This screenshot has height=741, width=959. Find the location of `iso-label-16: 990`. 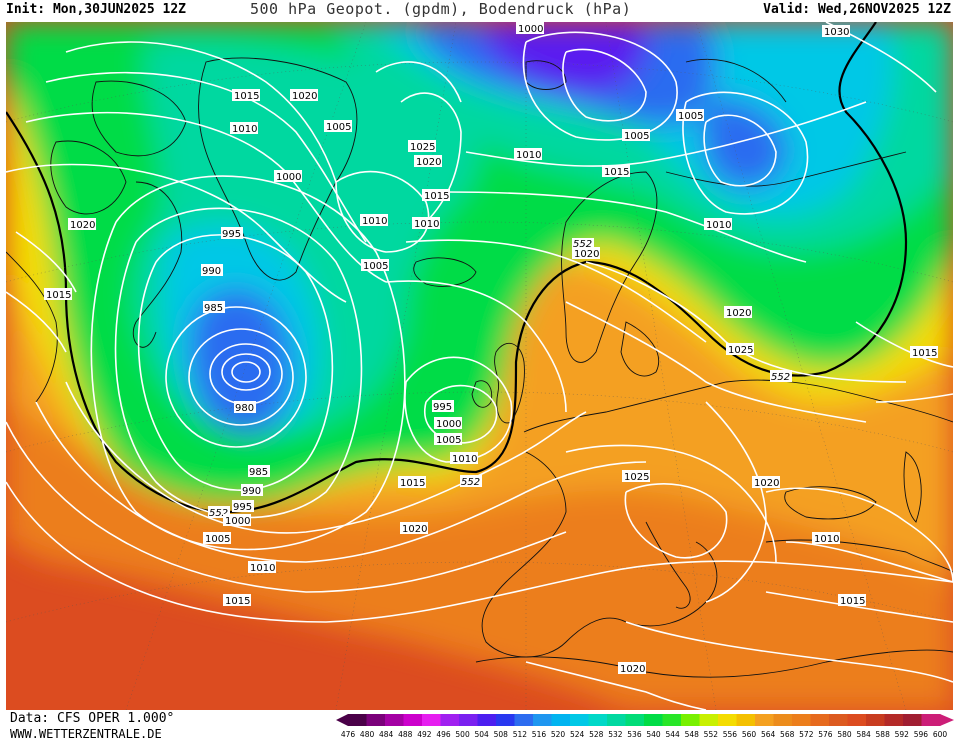

iso-label-16: 990 is located at coordinates (212, 270).